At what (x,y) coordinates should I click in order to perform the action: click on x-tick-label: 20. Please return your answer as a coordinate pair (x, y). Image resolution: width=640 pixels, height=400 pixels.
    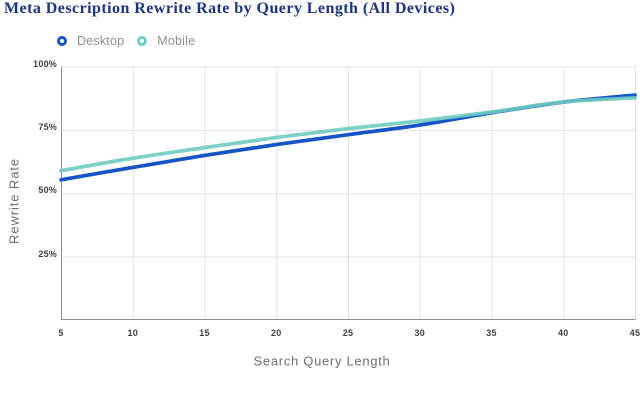
    Looking at the image, I should click on (276, 333).